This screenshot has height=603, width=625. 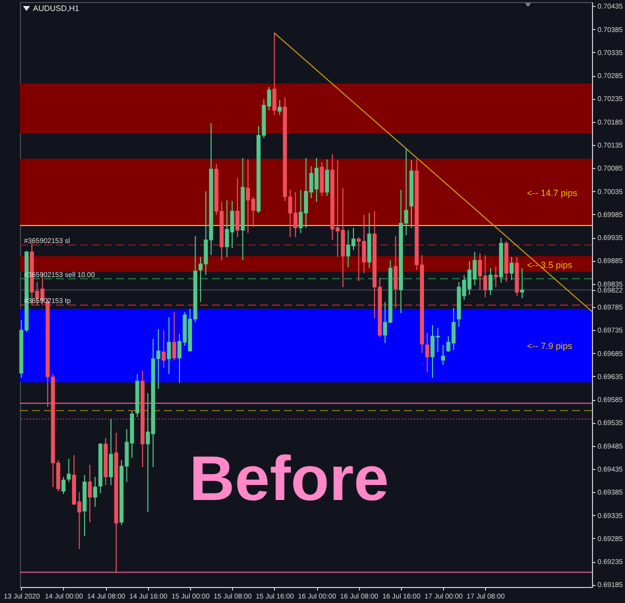 I want to click on annotation: <-- 7.9 pips, so click(x=550, y=346).